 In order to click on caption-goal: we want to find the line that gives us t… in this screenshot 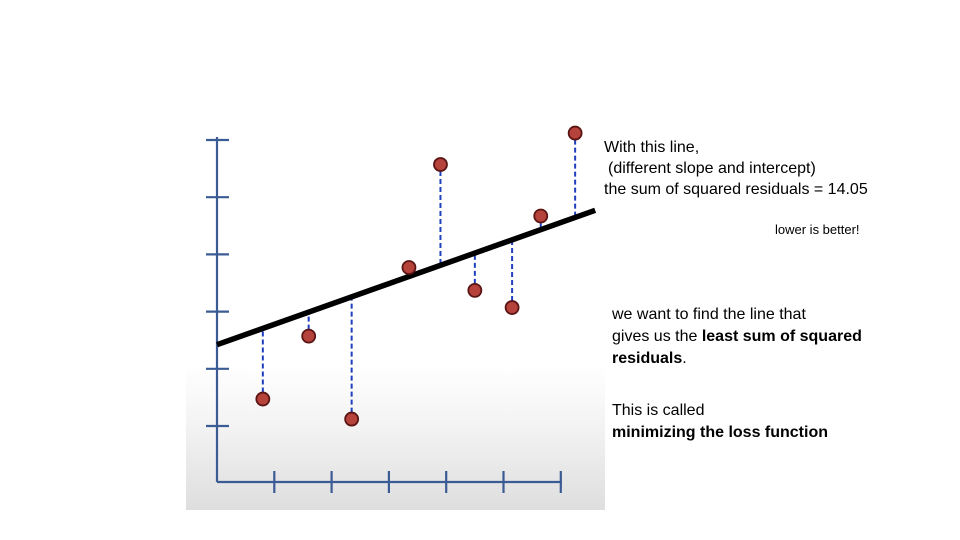, I will do `click(737, 337)`.